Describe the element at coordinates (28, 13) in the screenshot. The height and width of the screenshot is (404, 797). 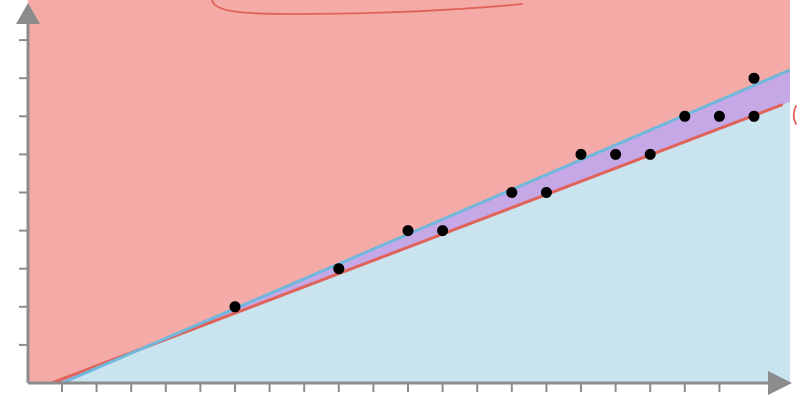
I see `y-axis-arrow` at that location.